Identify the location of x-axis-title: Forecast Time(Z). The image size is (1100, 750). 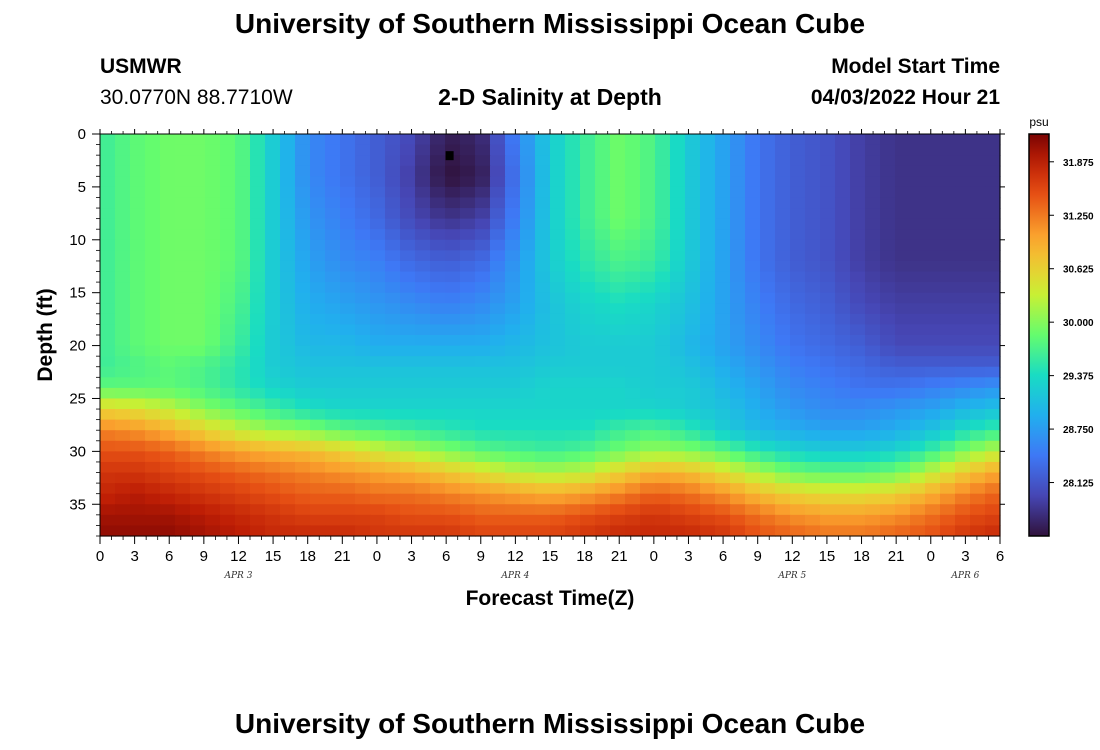
(550, 598).